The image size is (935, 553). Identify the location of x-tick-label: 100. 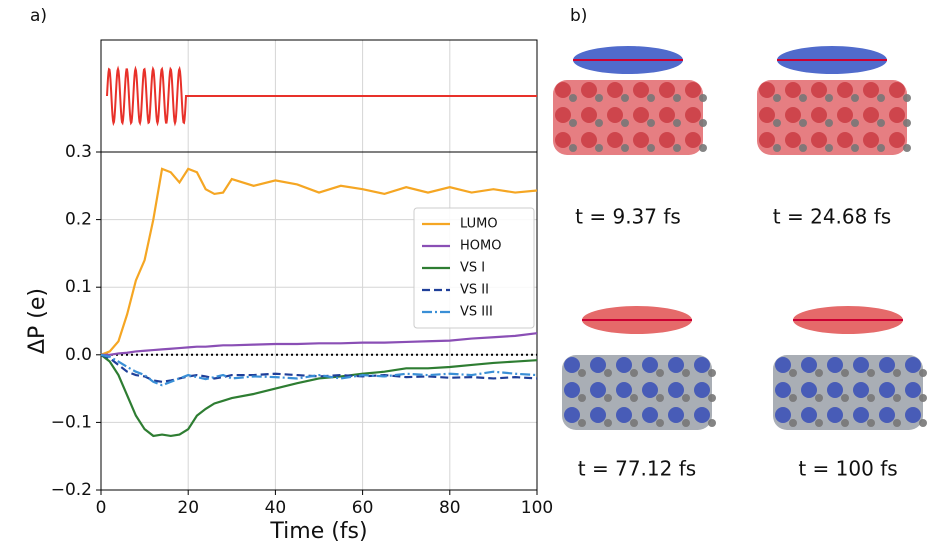
(537, 508).